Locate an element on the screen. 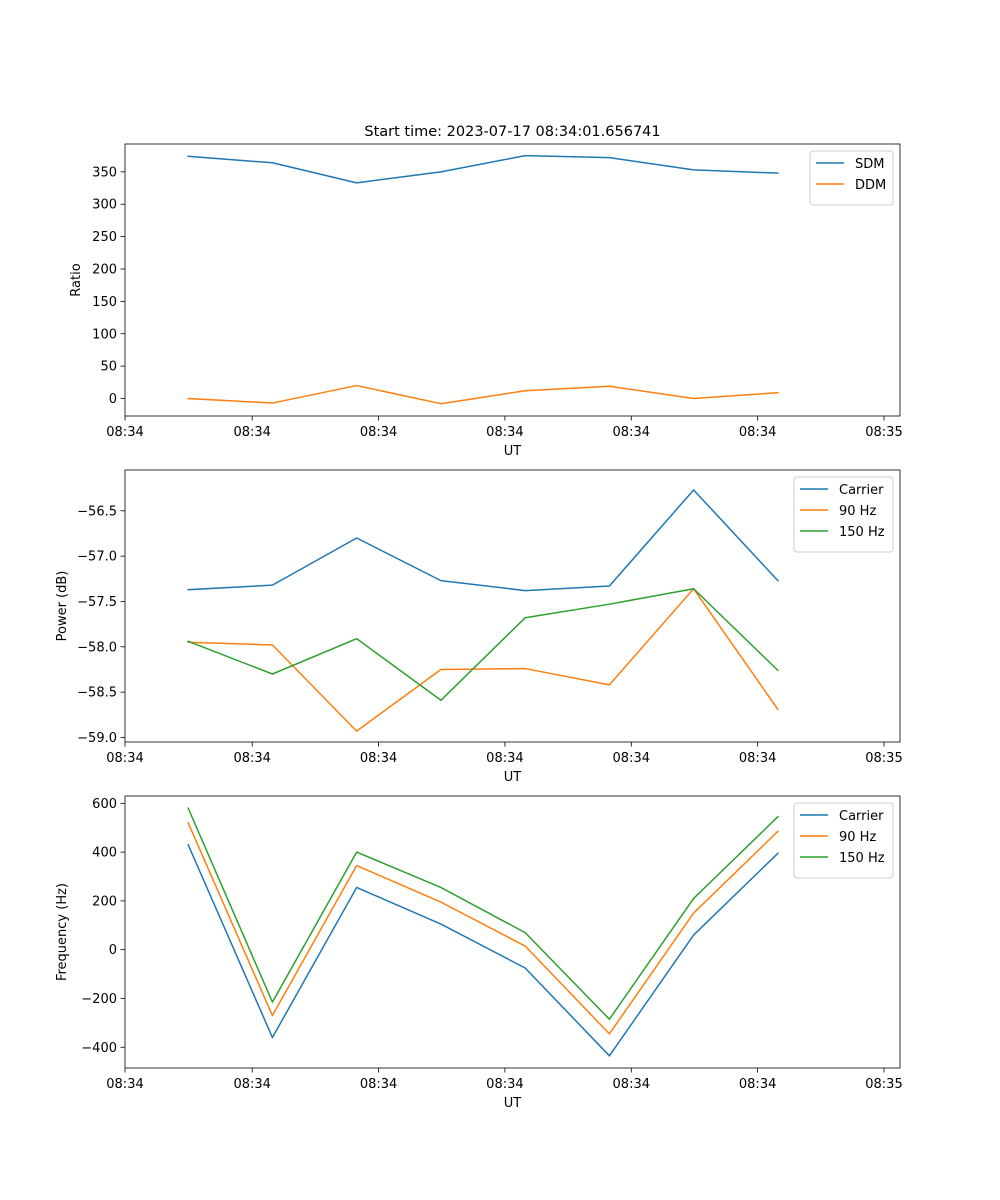  frequency-legend-label-carrier: Carrier is located at coordinates (861, 816).